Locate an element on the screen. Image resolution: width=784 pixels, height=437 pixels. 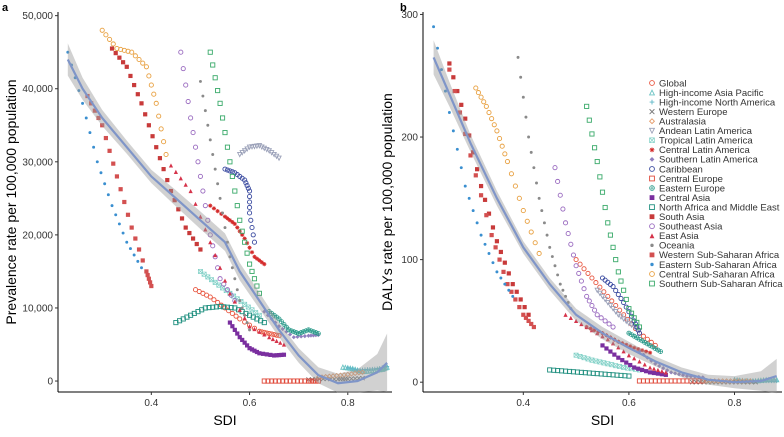
series-tropical-latin-america is located at coordinates (607, 362).